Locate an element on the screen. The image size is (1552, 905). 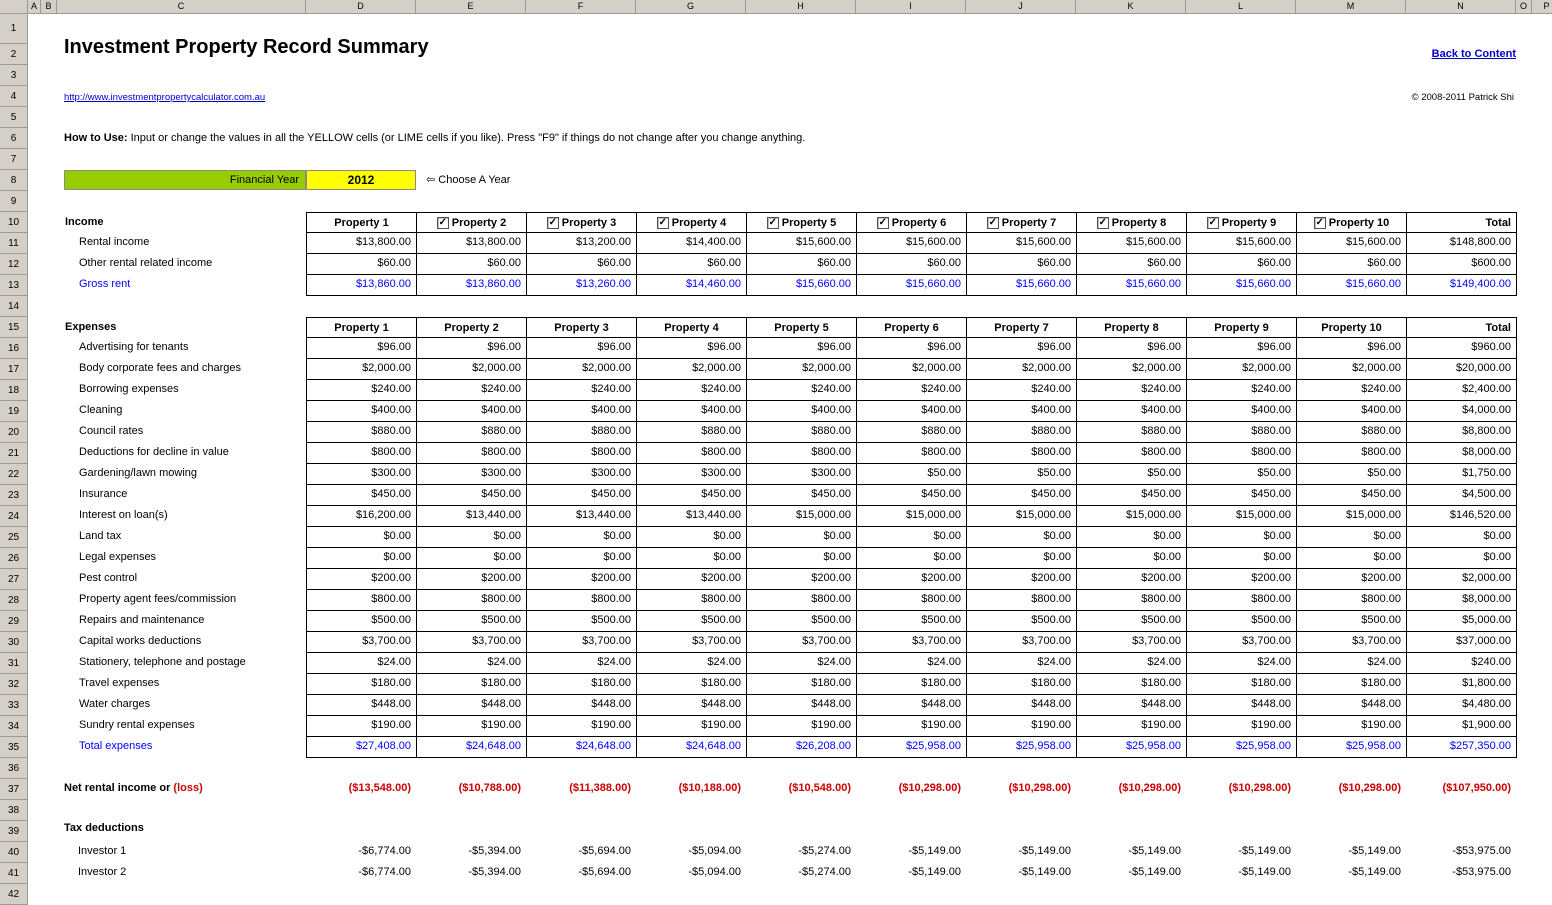
value-cell: $14,460.00 is located at coordinates (692, 285).